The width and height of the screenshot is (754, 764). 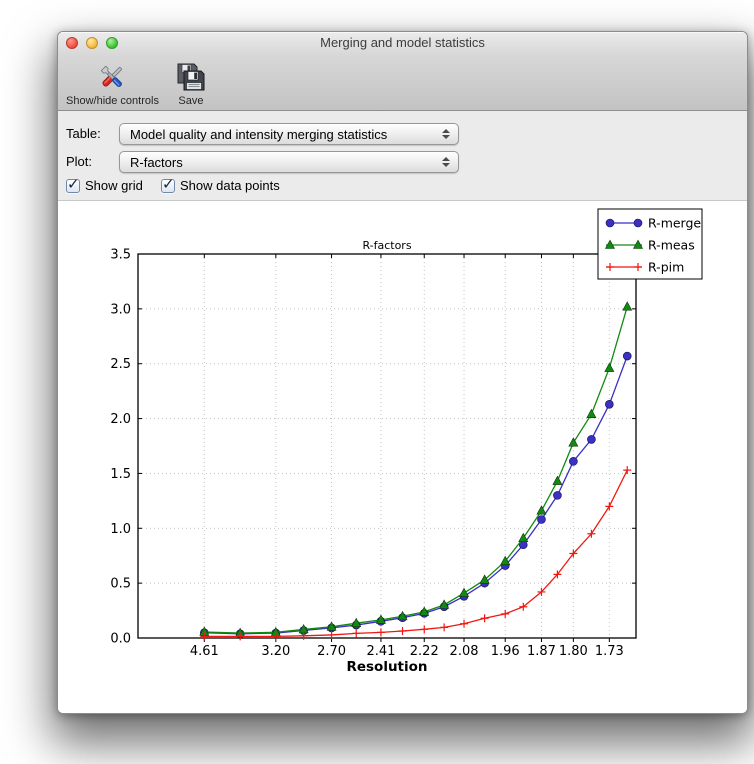 I want to click on x-tick-label: 3.20, so click(x=275, y=651).